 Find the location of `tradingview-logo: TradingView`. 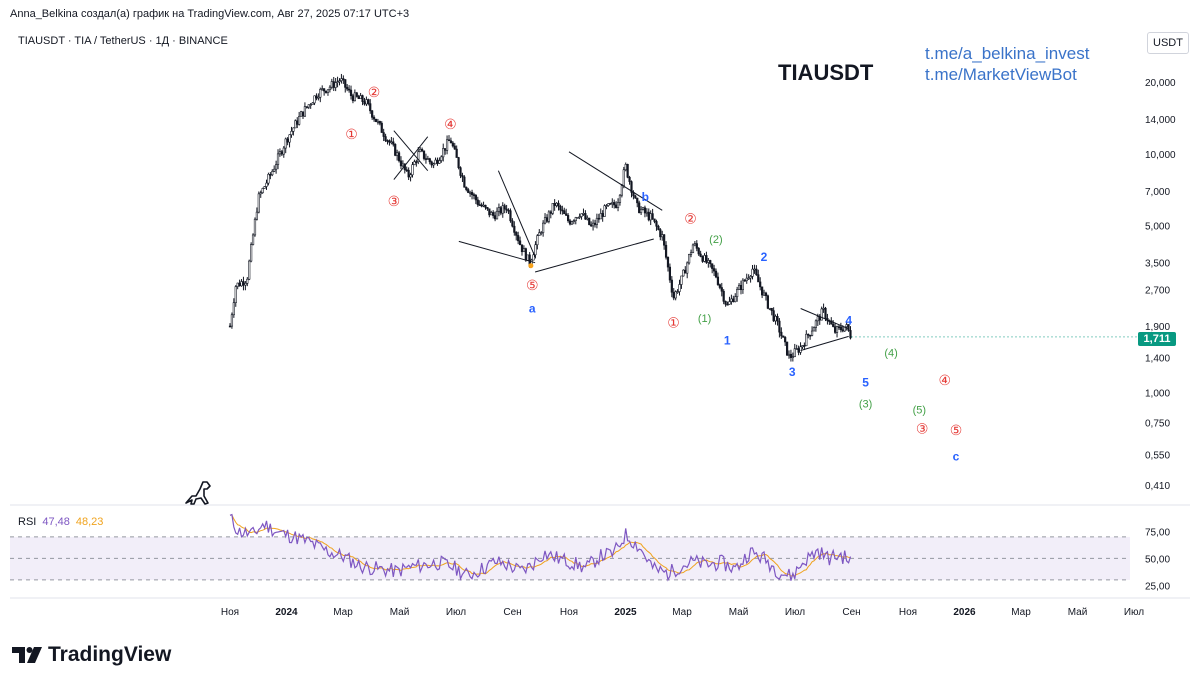

tradingview-logo: TradingView is located at coordinates (91, 655).